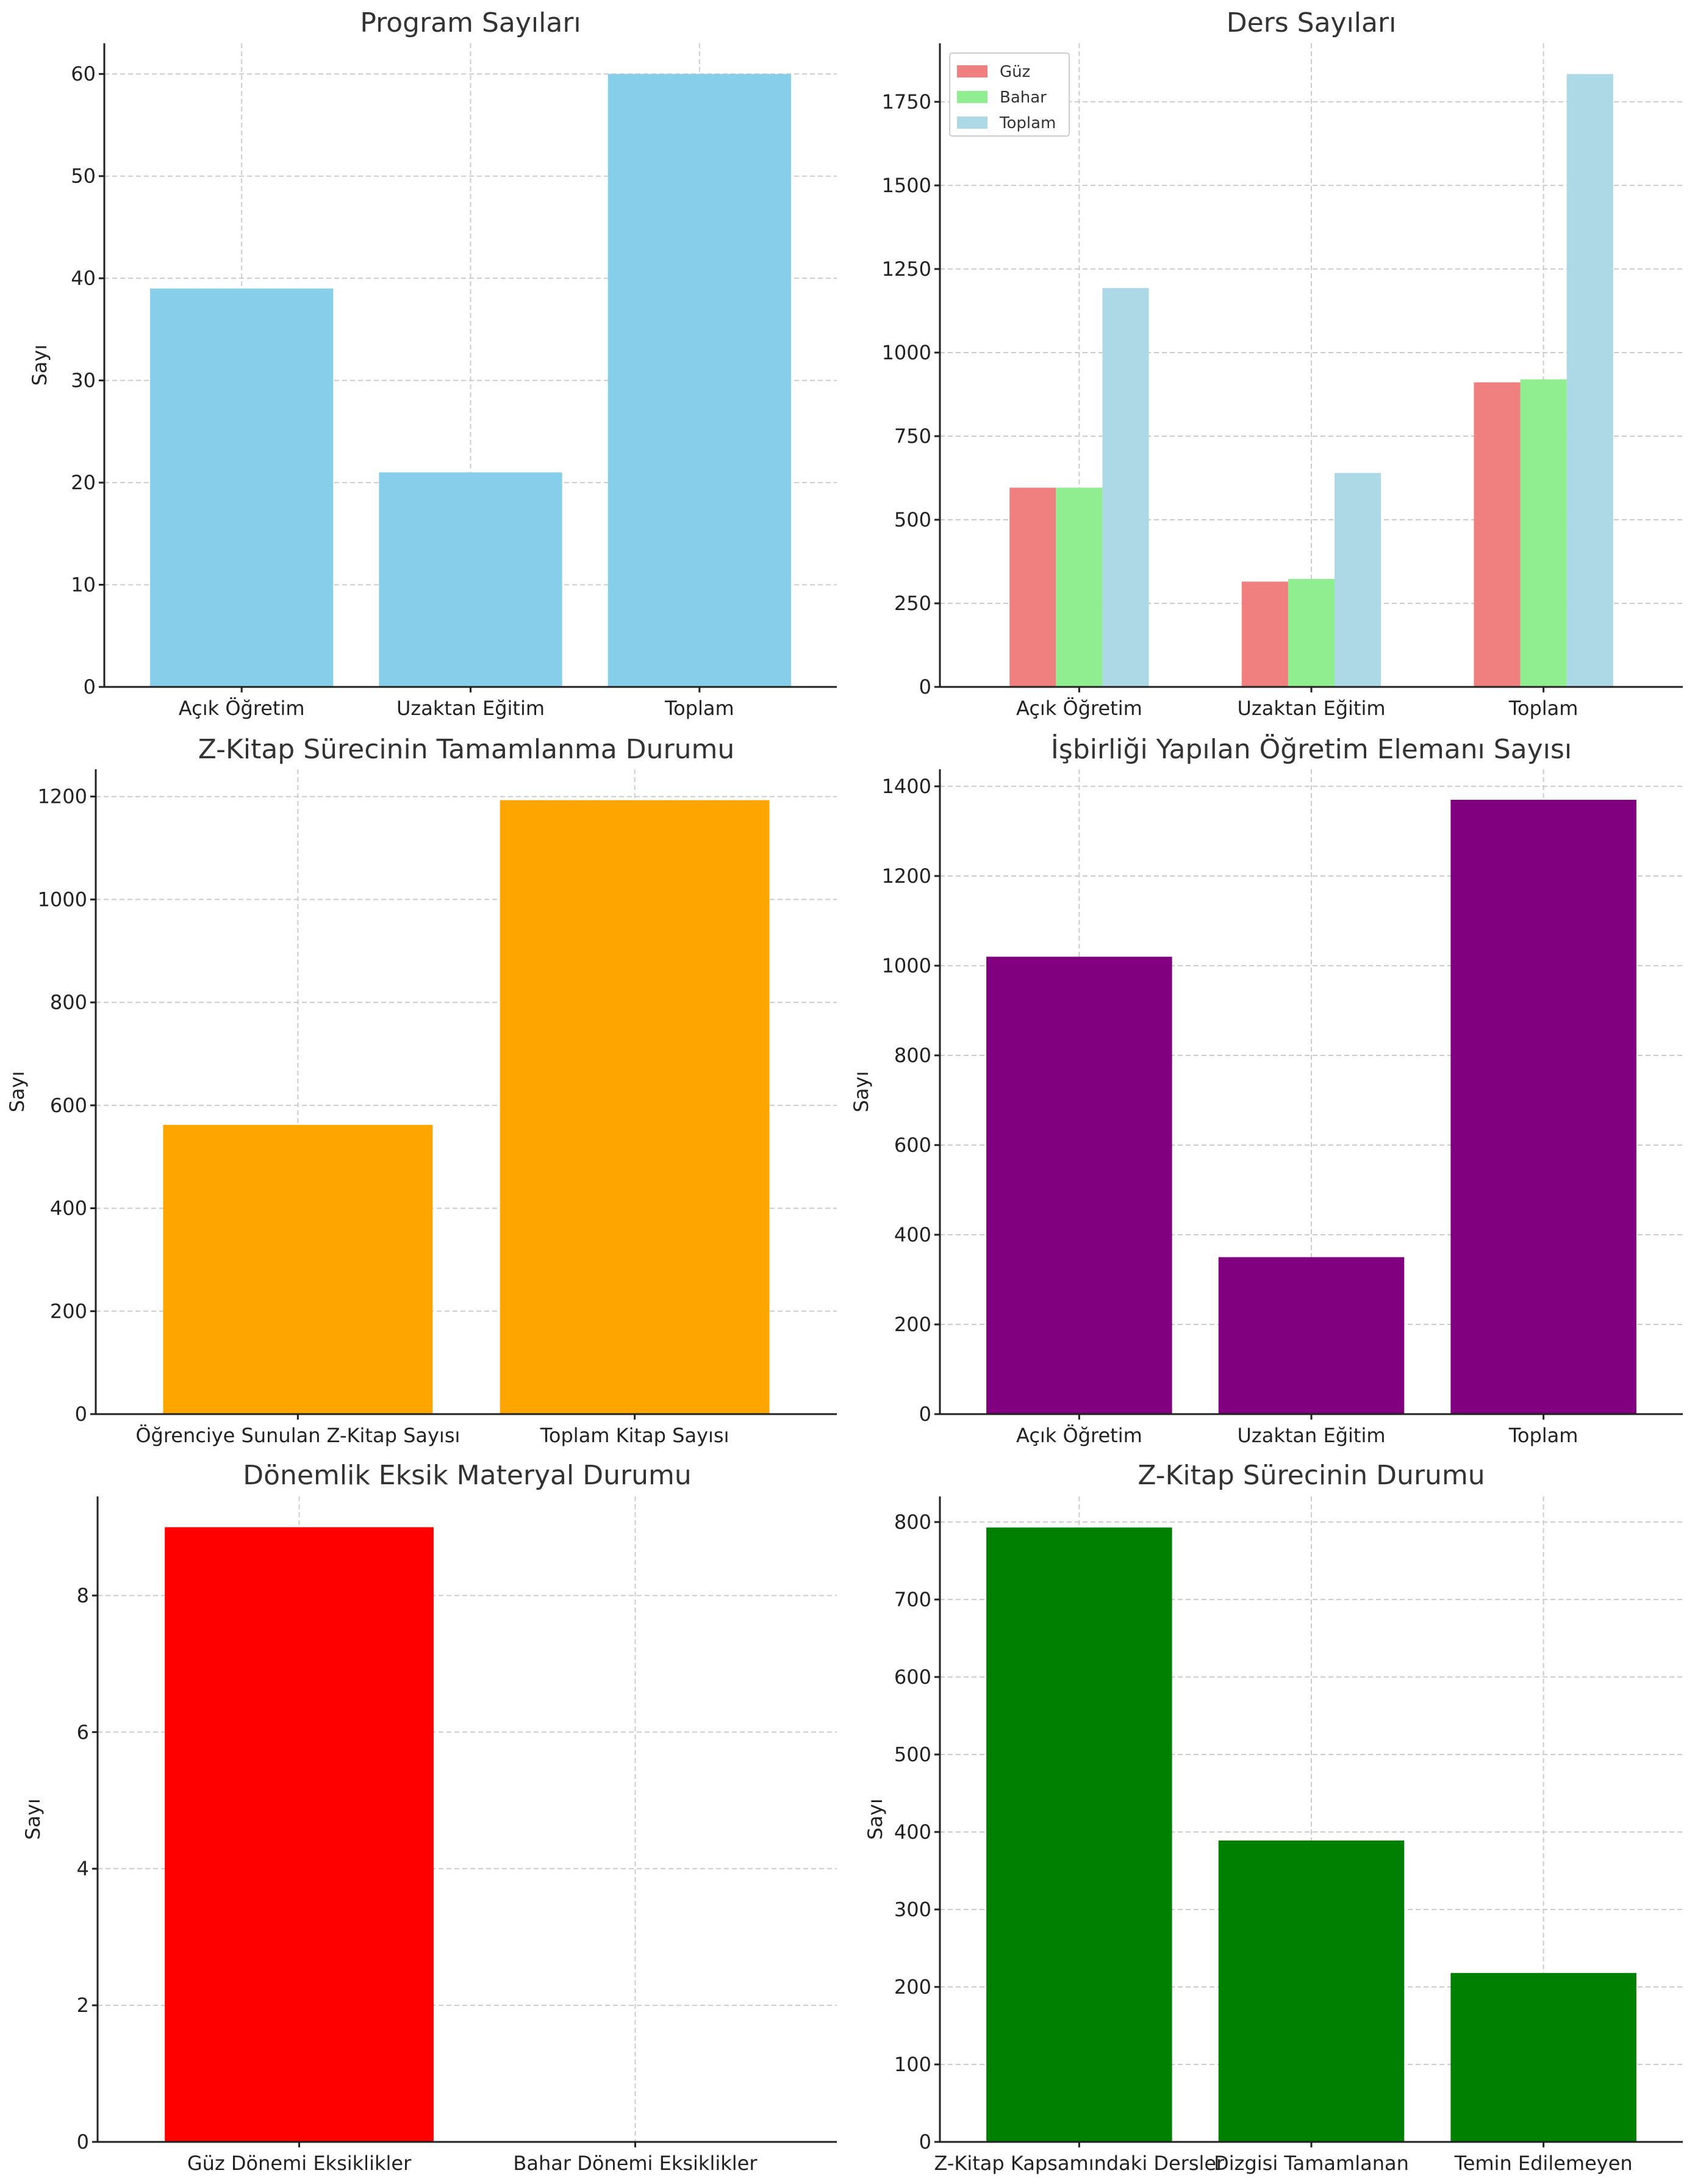 This screenshot has height=2184, width=1695. What do you see at coordinates (913, 1599) in the screenshot?
I see `y-tick-label: 700` at bounding box center [913, 1599].